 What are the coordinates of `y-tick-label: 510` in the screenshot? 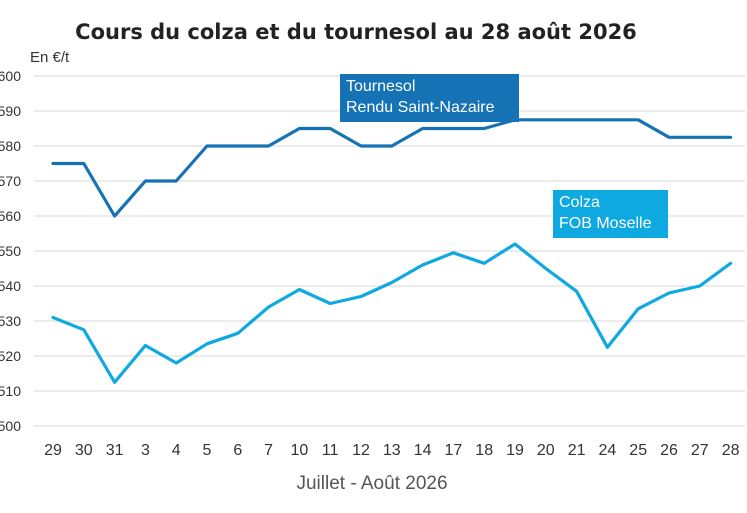 It's located at (10, 391).